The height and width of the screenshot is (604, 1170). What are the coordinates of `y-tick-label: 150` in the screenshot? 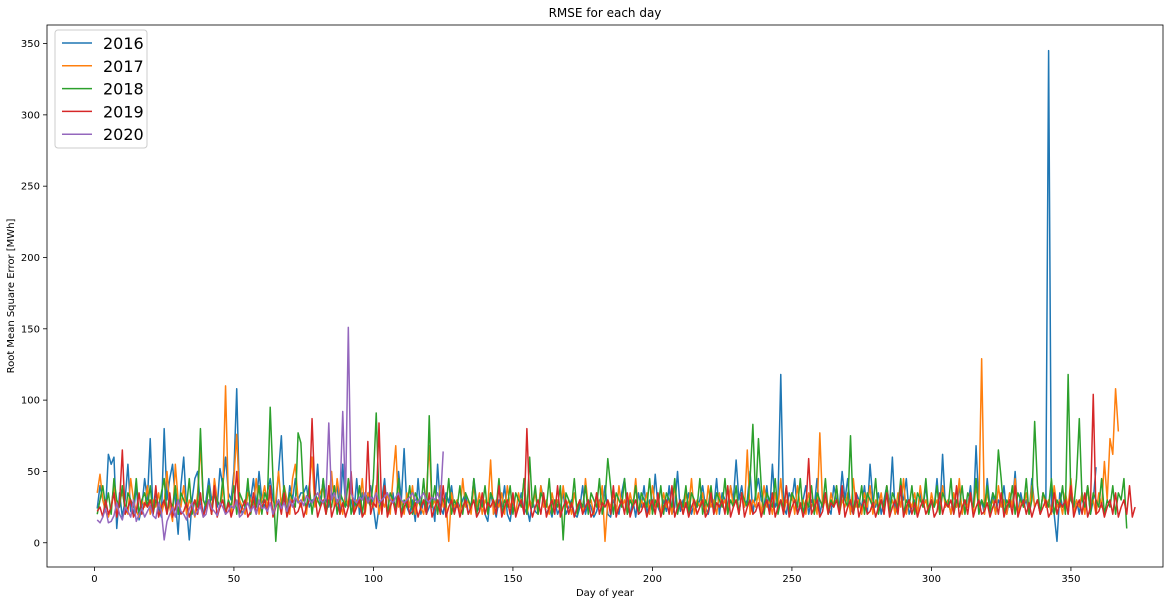 It's located at (30, 329).